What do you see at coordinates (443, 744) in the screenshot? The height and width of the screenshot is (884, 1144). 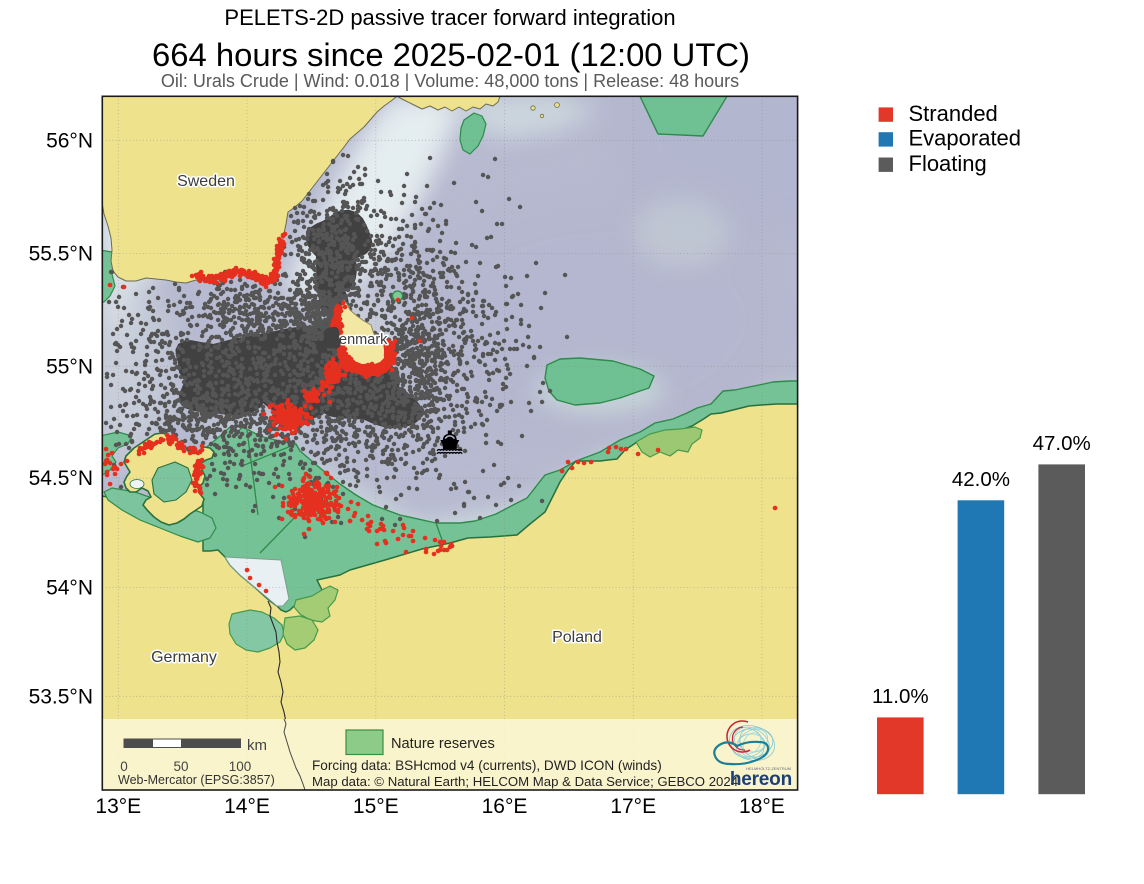 I see `svg-text: Nature reserves` at bounding box center [443, 744].